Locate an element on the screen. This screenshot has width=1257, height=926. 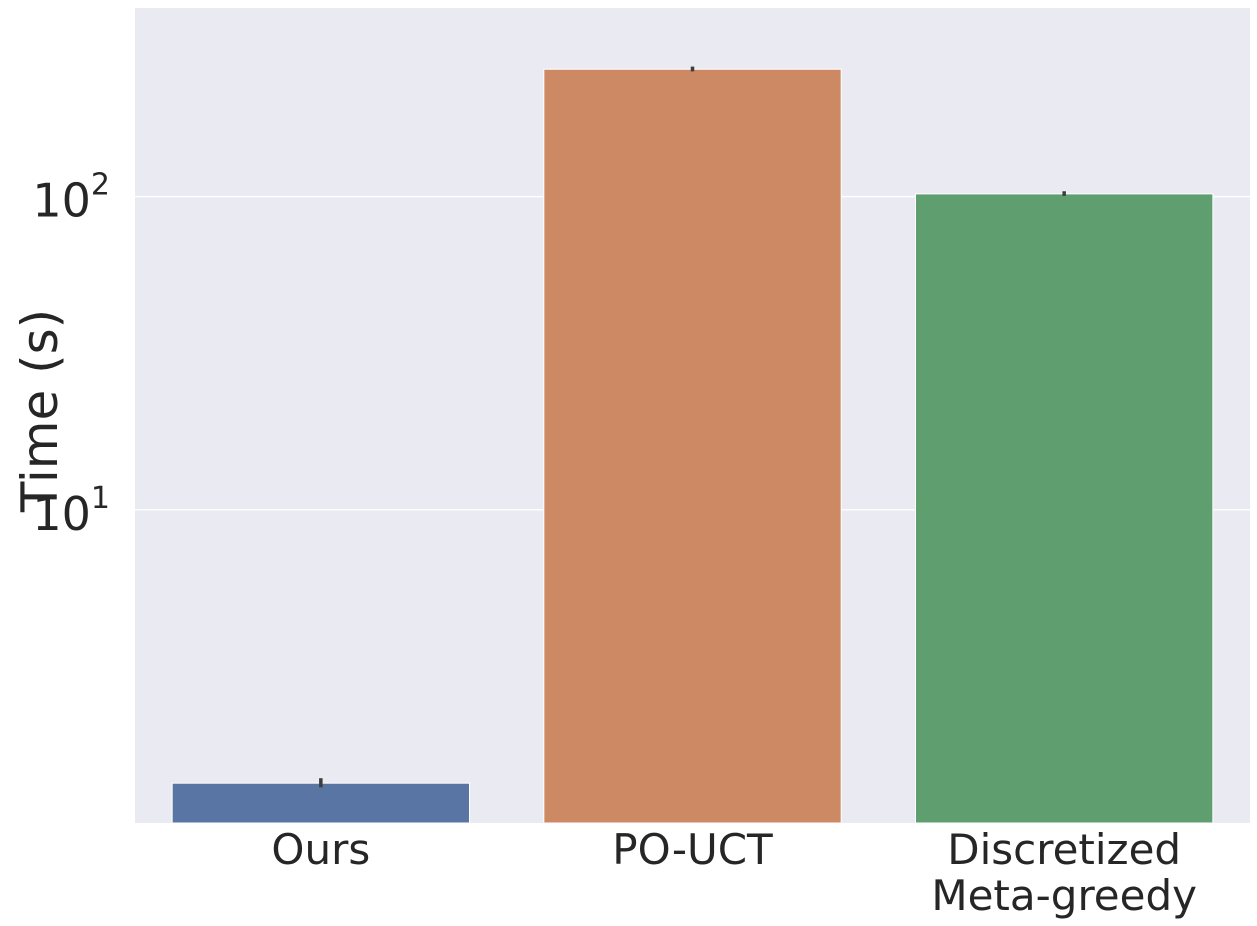
x-tick-label: Discretized Meta-greedy is located at coordinates (1064, 872).